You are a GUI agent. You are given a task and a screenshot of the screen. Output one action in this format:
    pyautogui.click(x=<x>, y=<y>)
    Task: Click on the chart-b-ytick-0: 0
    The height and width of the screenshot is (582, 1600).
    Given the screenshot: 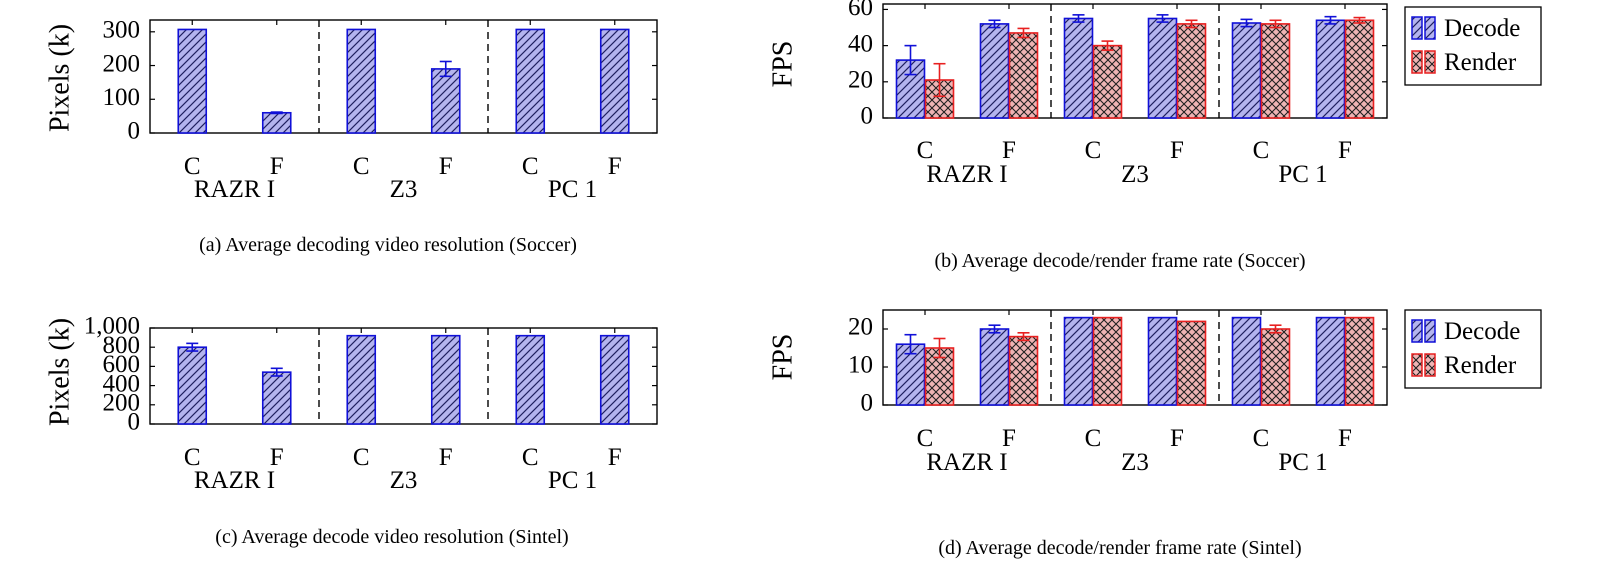 What is the action you would take?
    pyautogui.click(x=867, y=116)
    